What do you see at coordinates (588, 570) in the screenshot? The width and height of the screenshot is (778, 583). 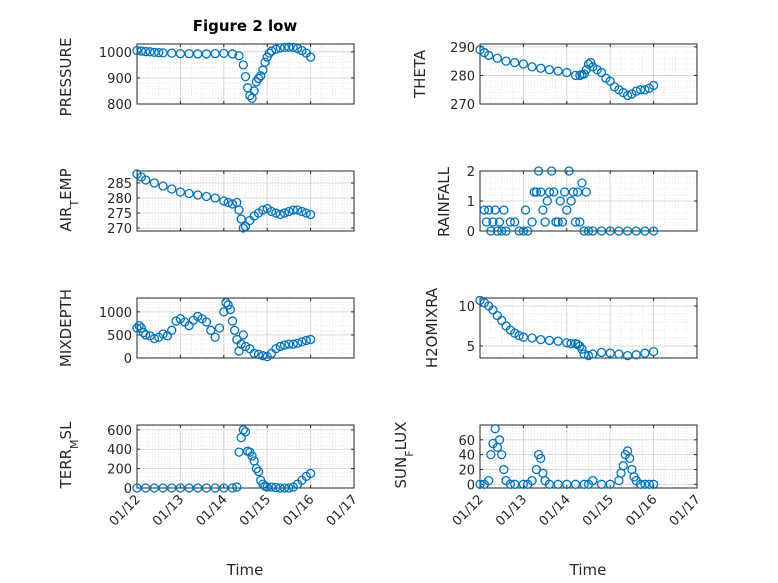 I see `x-axis-label-right: Time` at bounding box center [588, 570].